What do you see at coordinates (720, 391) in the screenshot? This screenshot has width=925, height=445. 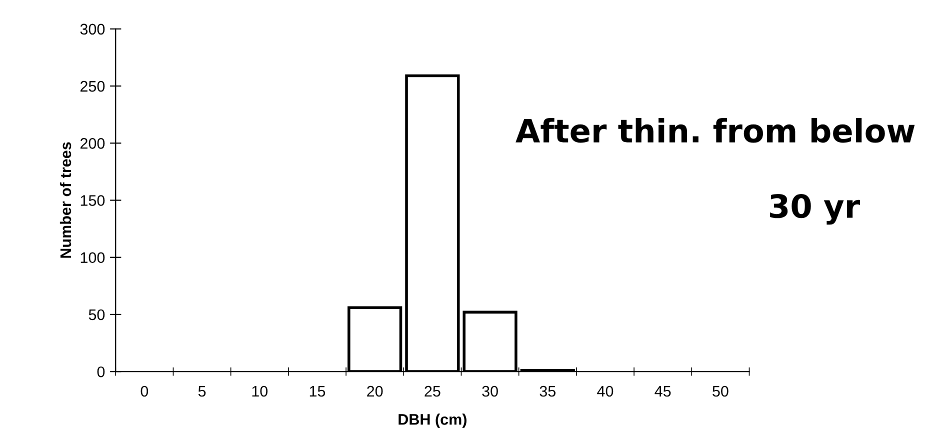 I see `x-tick-label: 50` at bounding box center [720, 391].